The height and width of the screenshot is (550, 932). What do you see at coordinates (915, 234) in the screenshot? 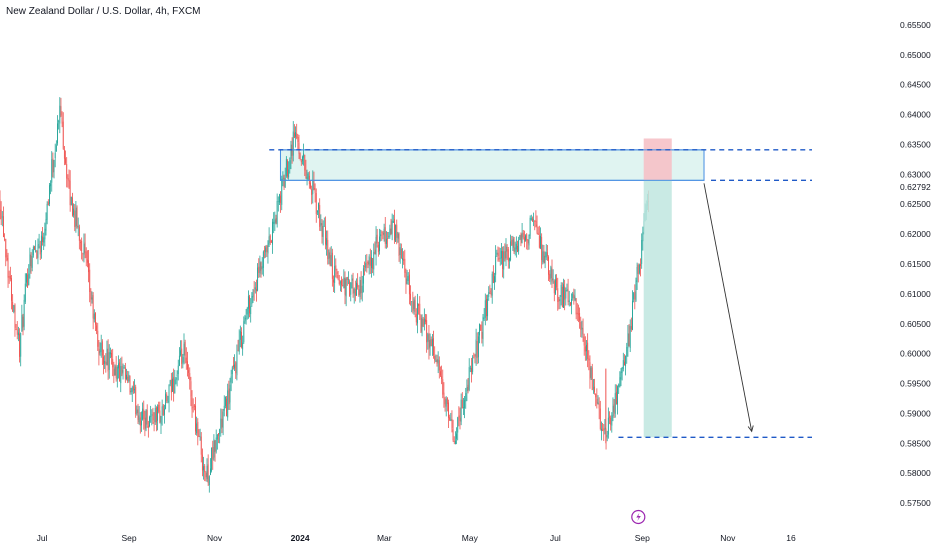
I see `price-tick-label: 0.62000` at bounding box center [915, 234].